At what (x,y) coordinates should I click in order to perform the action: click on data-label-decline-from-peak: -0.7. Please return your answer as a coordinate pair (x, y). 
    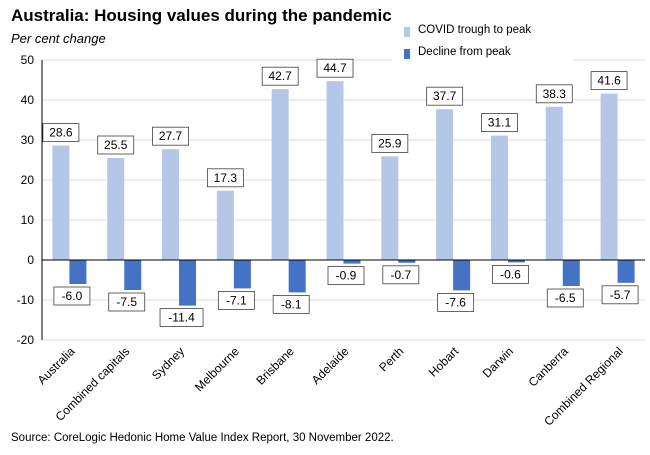
    Looking at the image, I should click on (400, 275).